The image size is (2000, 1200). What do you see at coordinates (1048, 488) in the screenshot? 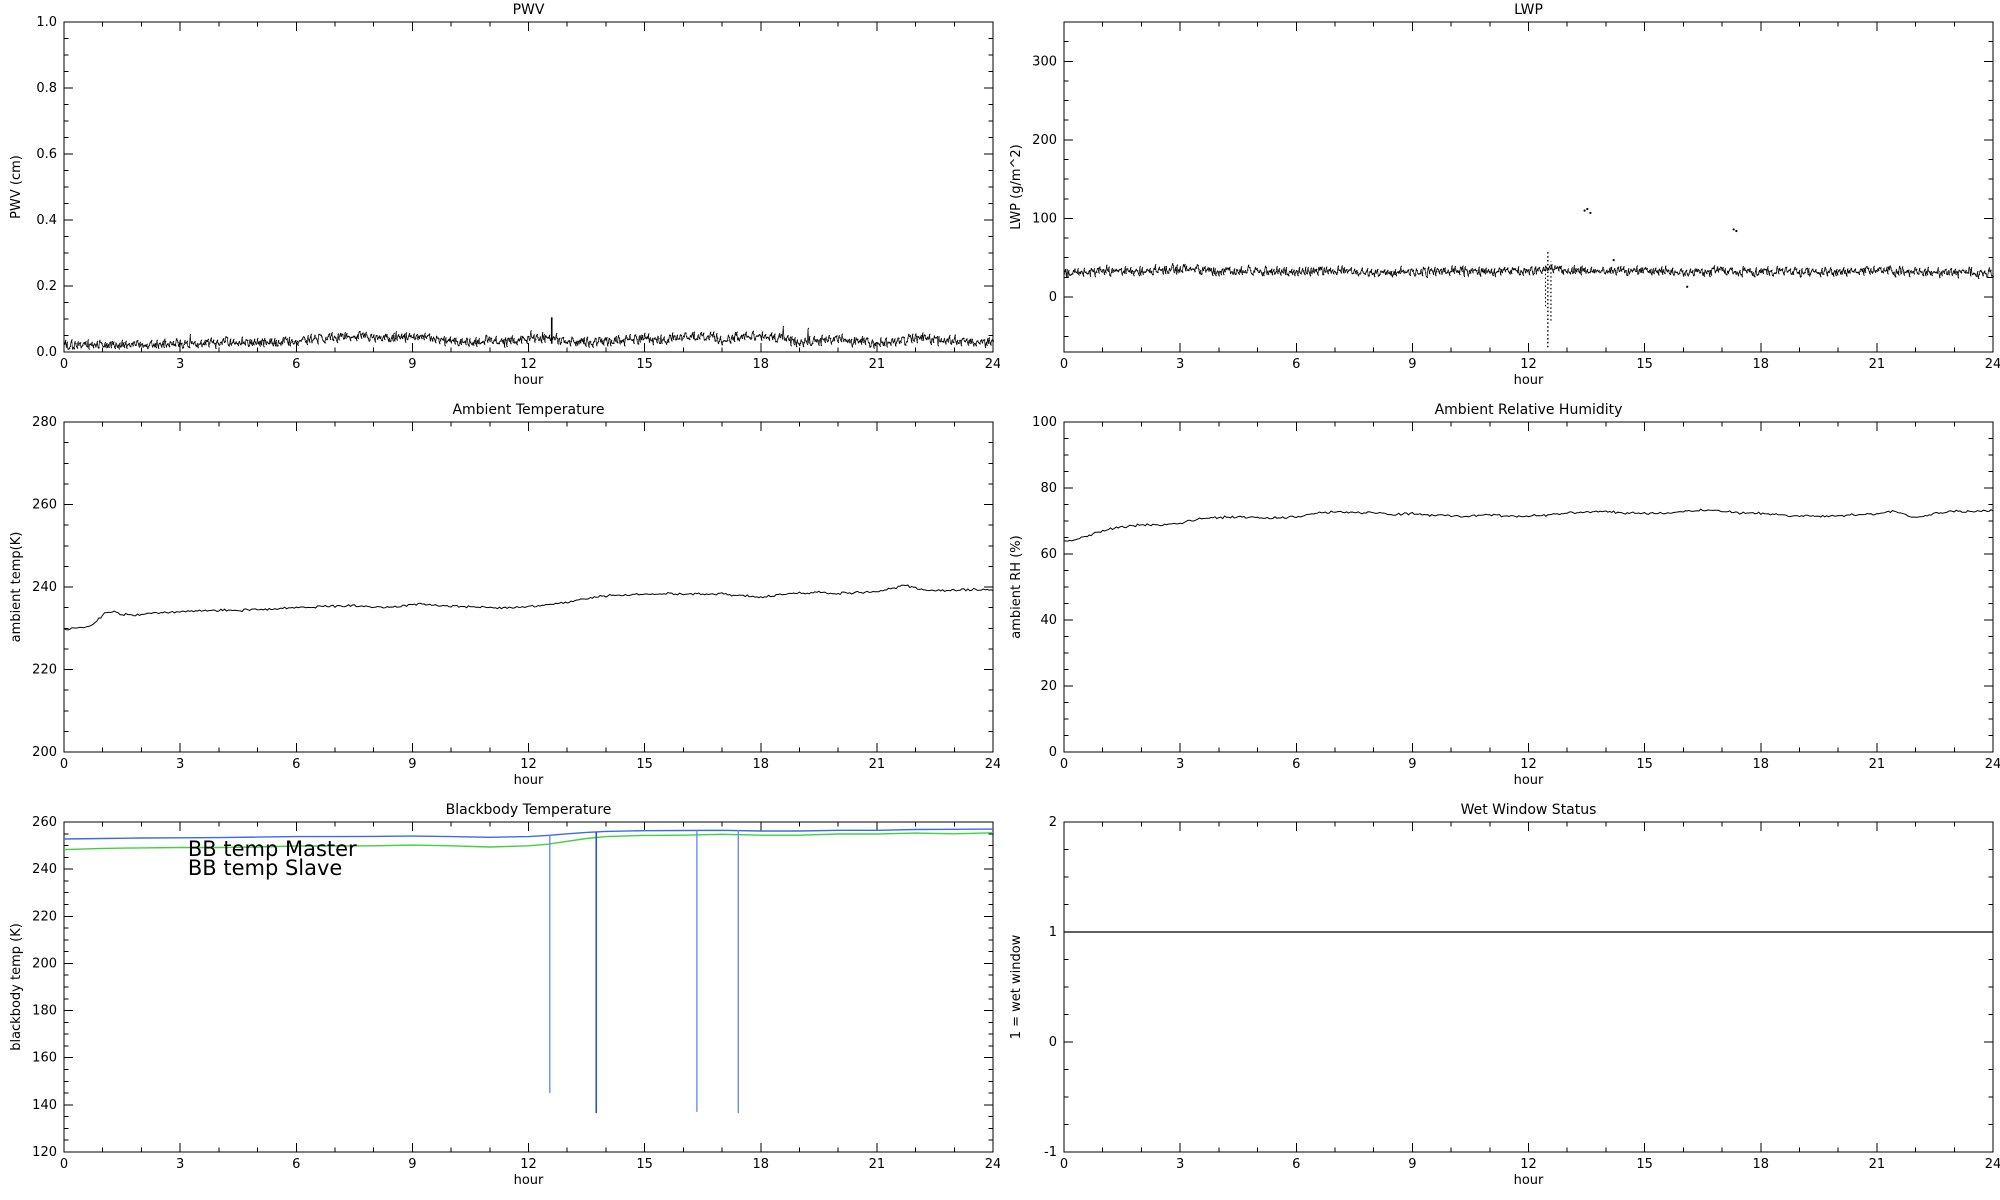
I see `svg-text: 80` at bounding box center [1048, 488].